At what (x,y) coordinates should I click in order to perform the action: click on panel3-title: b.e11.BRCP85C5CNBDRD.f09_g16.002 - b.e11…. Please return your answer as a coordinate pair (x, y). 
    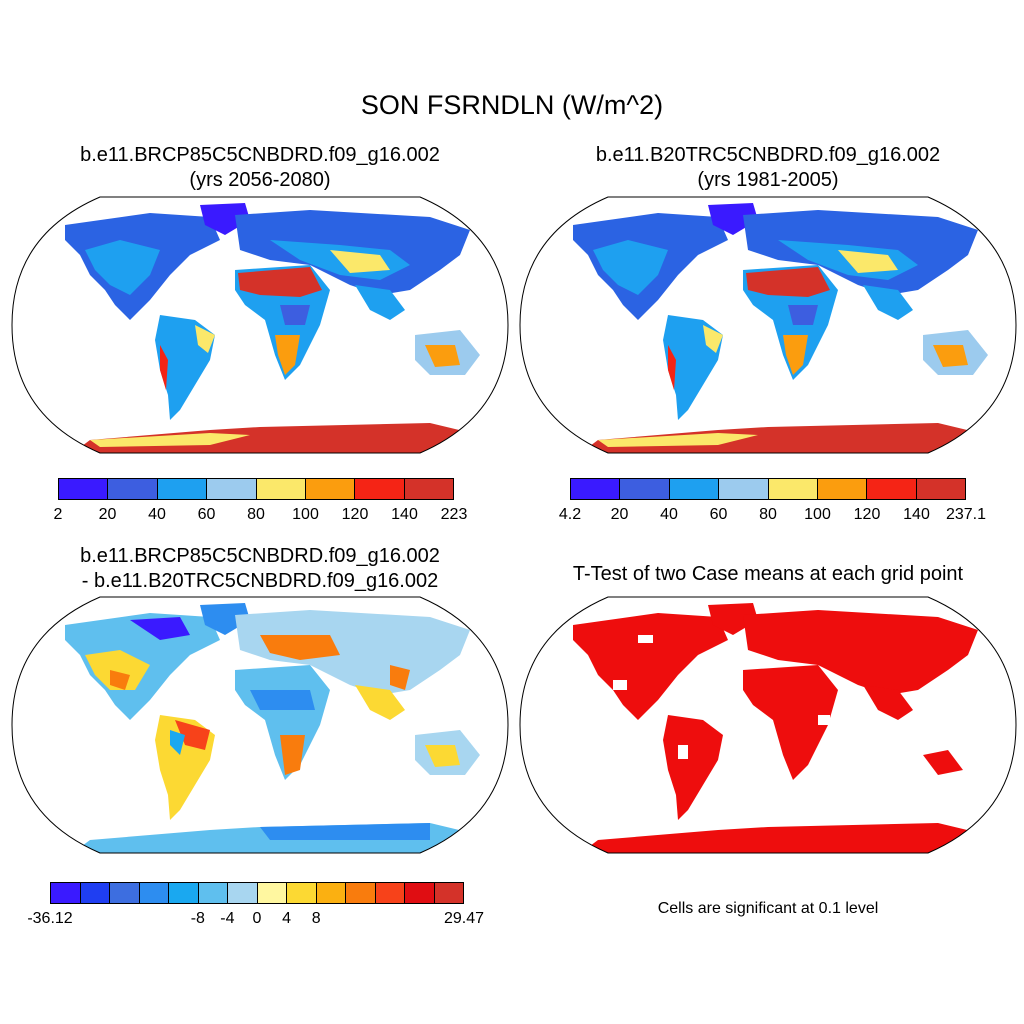
    Looking at the image, I should click on (260, 569).